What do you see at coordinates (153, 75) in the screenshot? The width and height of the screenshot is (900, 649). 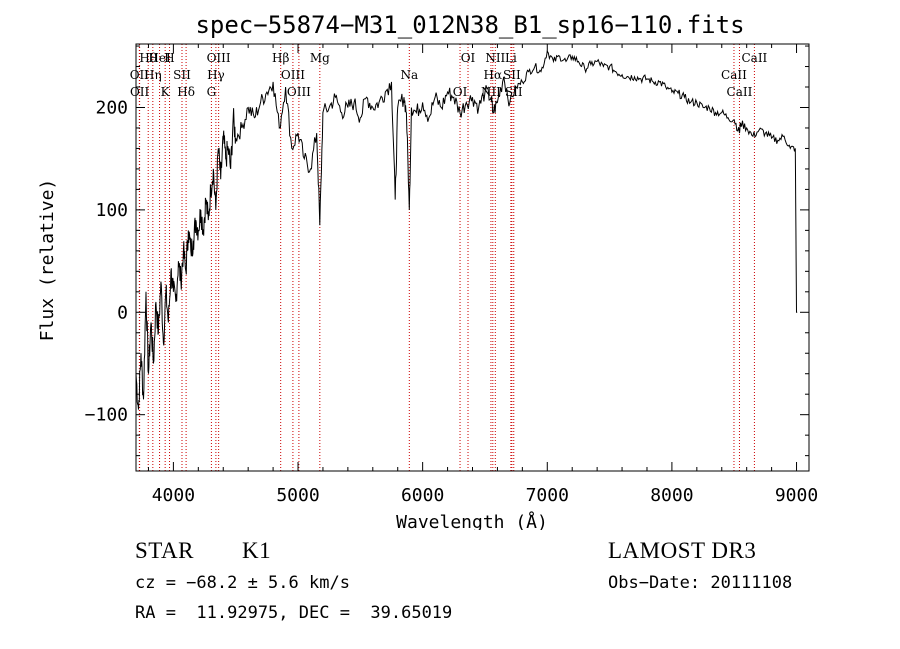 I see `spectral-line-label: Hη` at bounding box center [153, 75].